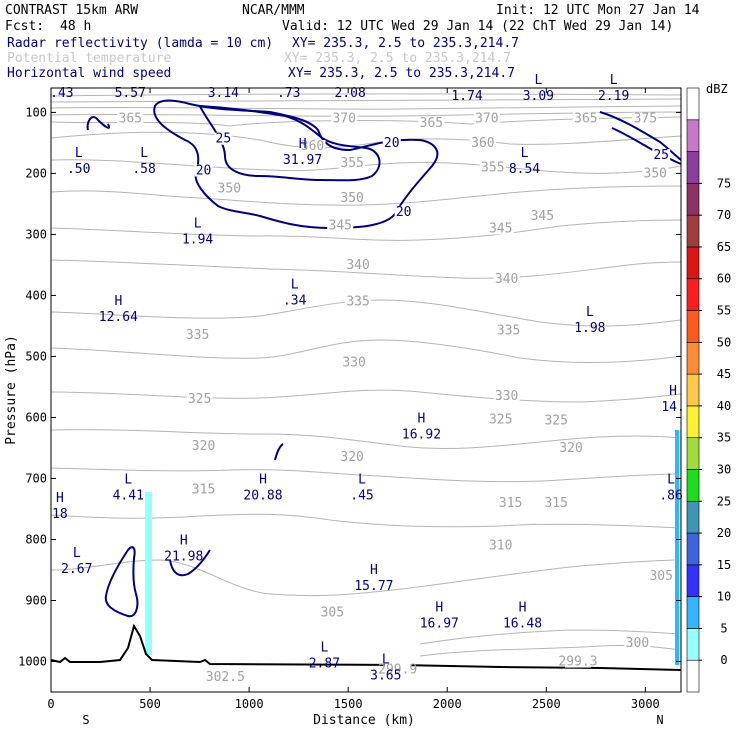 The width and height of the screenshot is (740, 740). I want to click on theta-label: 340, so click(506, 279).